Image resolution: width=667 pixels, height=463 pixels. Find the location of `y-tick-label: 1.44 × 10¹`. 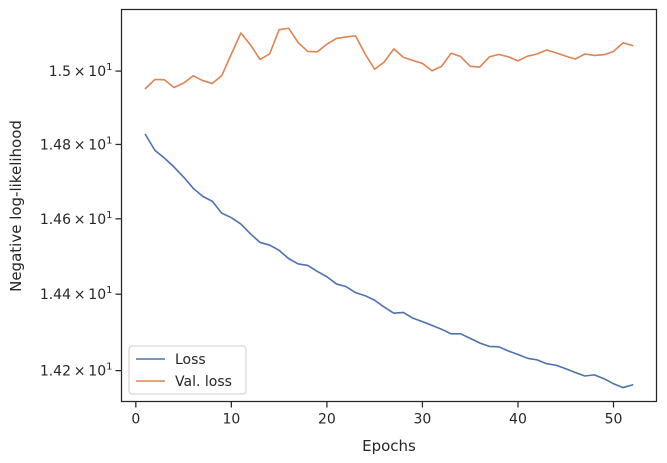

y-tick-label: 1.44 × 10¹ is located at coordinates (76, 294).